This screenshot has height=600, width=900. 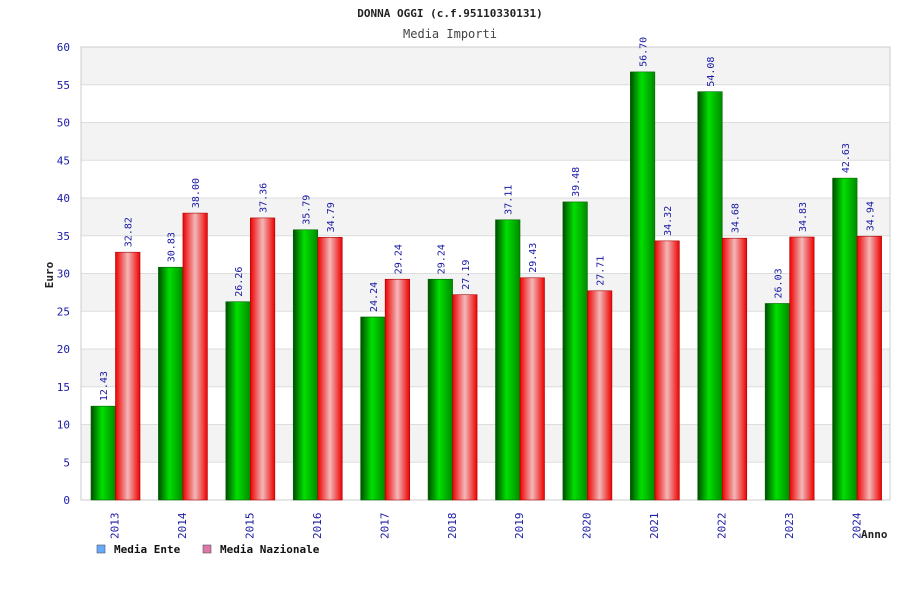 I want to click on x-tick-label: 2024, so click(x=856, y=525).